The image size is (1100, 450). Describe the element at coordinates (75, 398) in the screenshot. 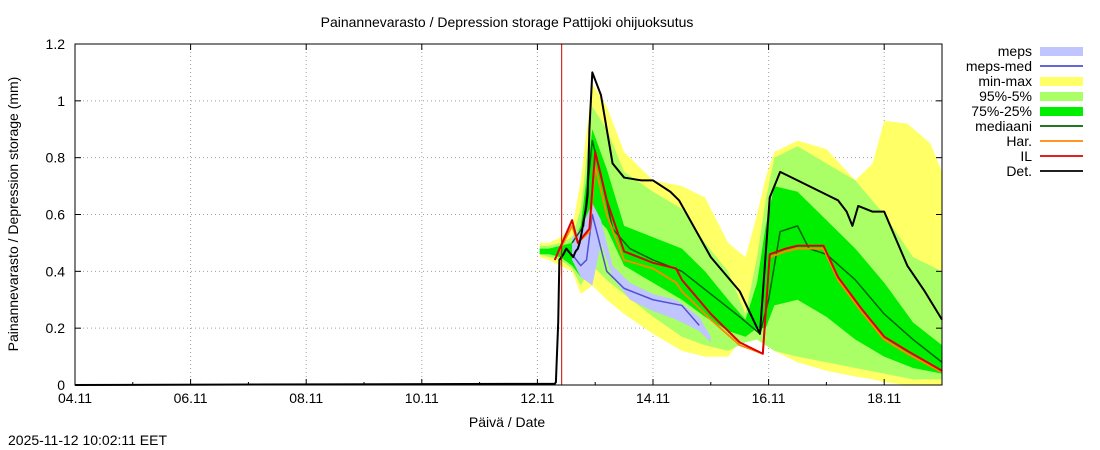

I see `x-tick-label: 04.11` at that location.